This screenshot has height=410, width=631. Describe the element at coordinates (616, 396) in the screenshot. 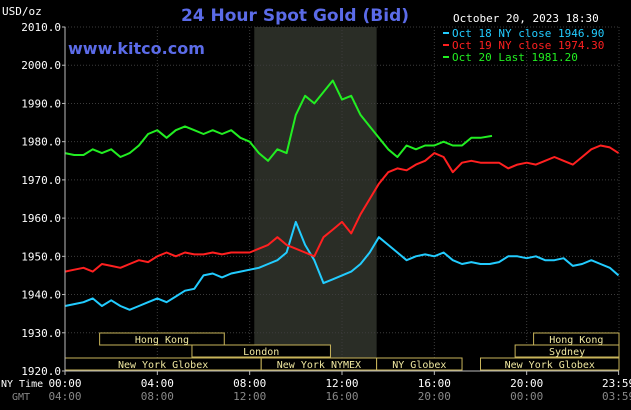

I see `x-tick-label-gmt: 03:59` at that location.